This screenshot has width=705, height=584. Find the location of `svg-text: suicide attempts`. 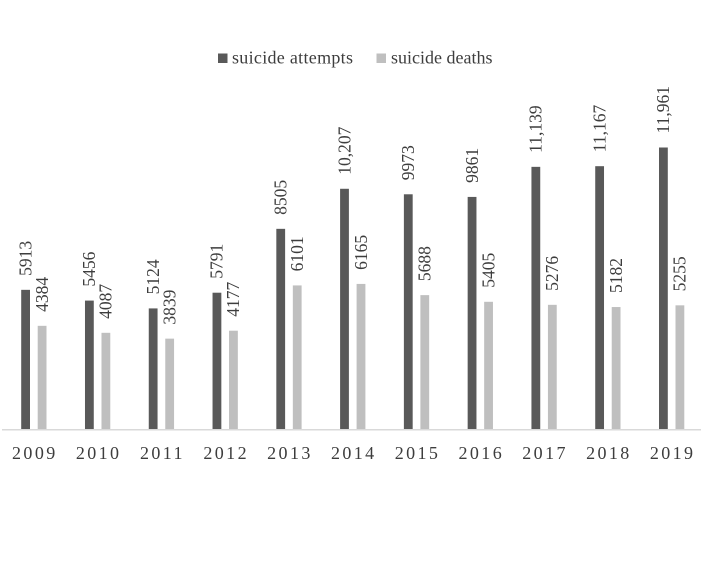

svg-text: suicide attempts is located at coordinates (292, 58).